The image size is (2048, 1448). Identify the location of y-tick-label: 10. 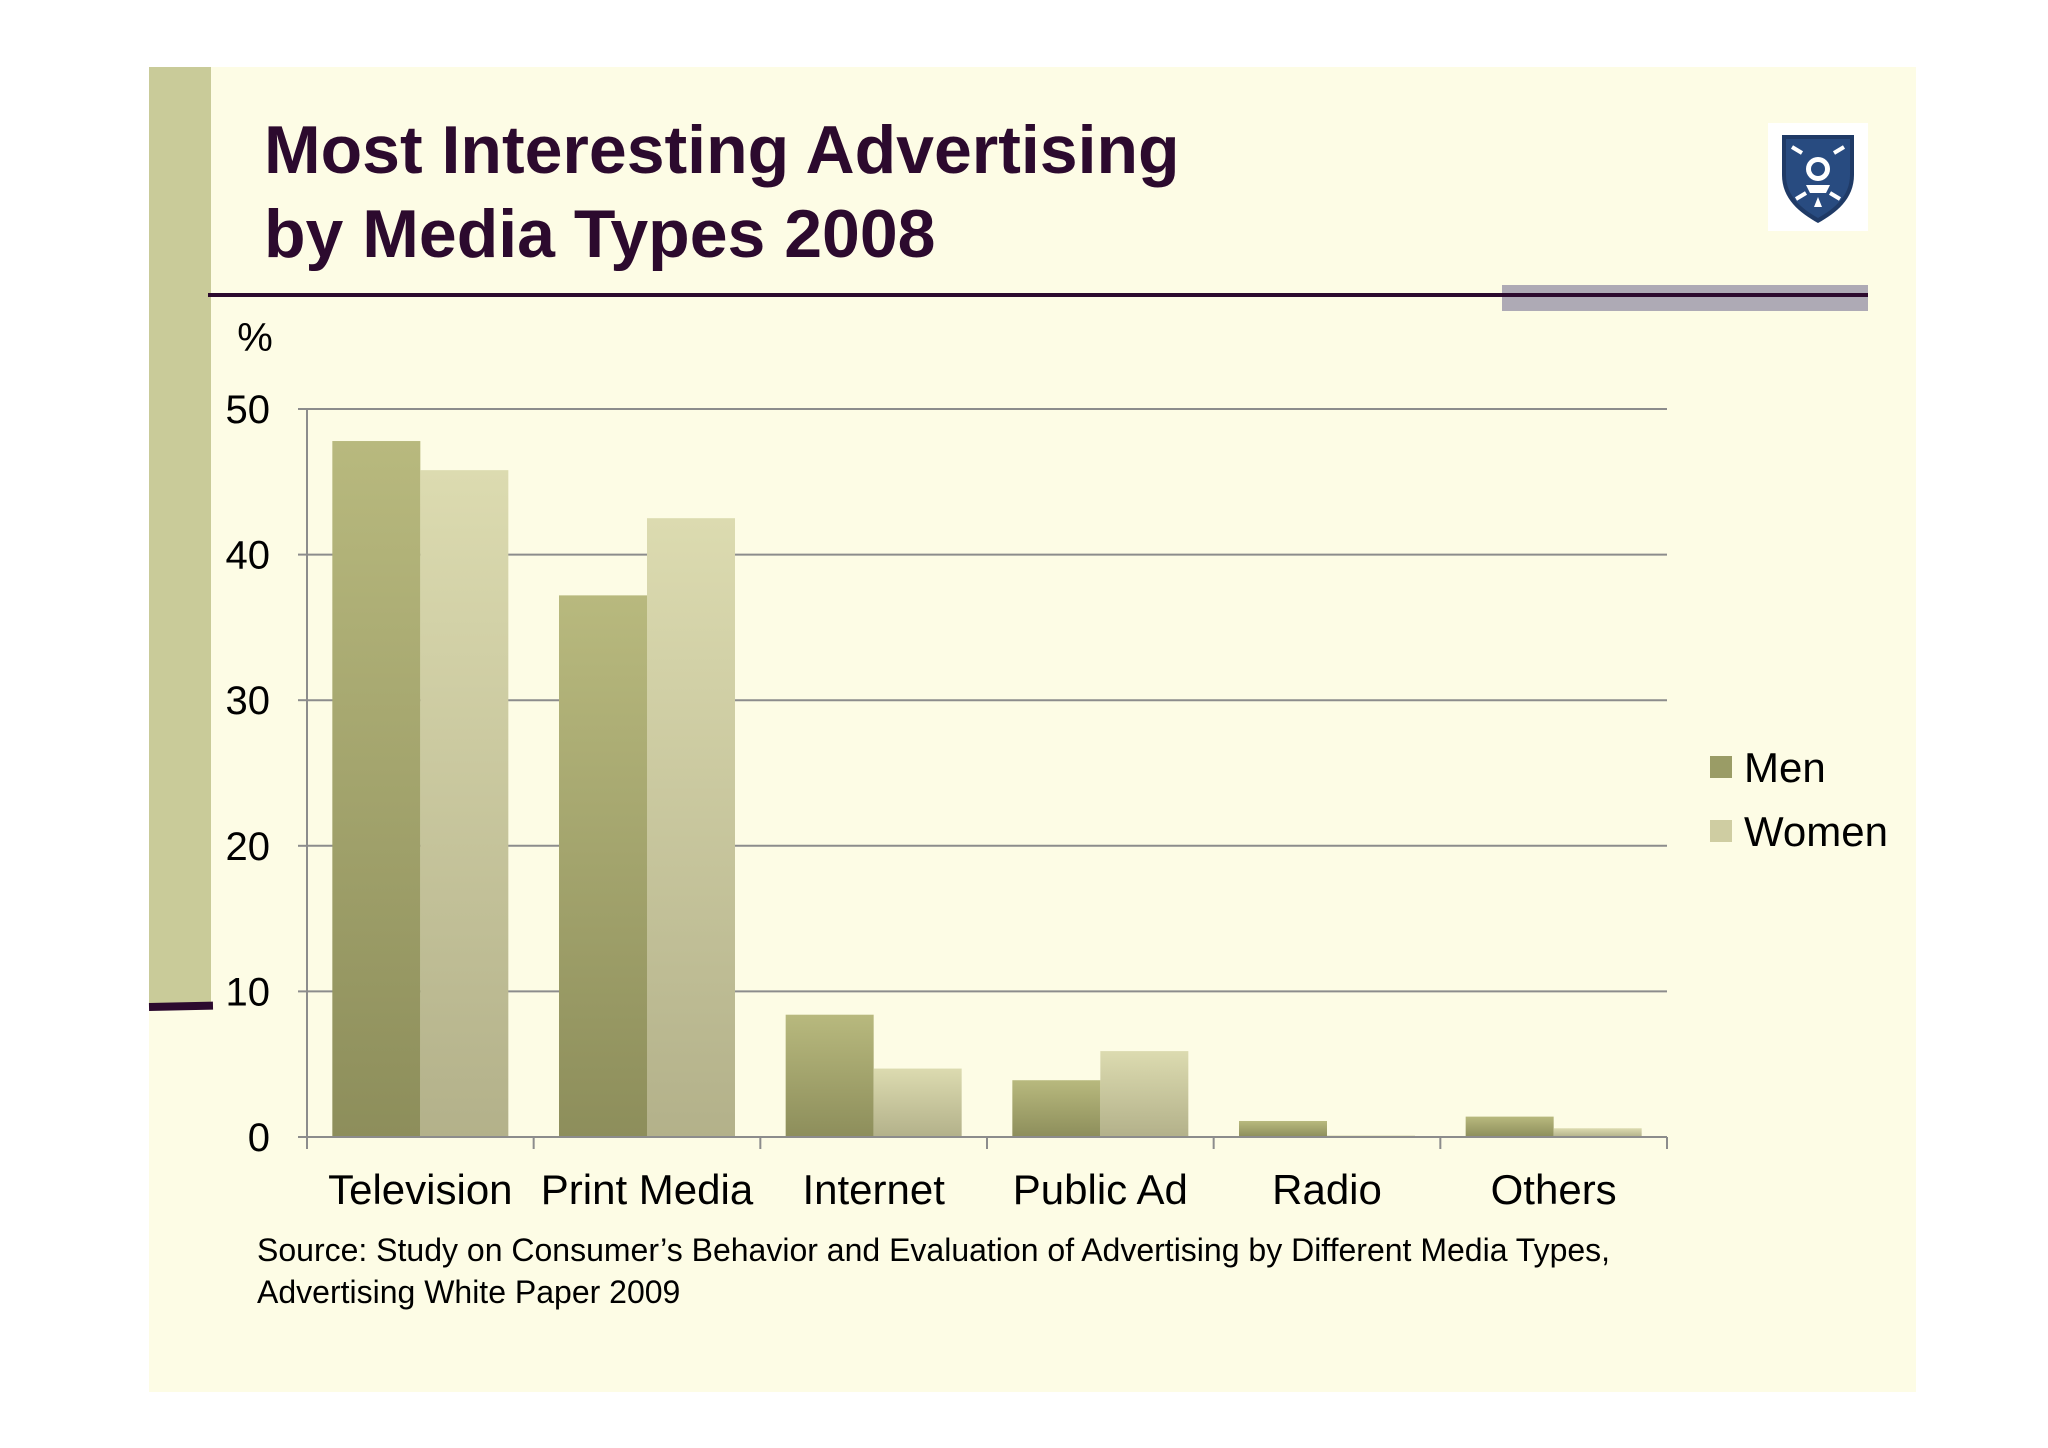
(248, 992).